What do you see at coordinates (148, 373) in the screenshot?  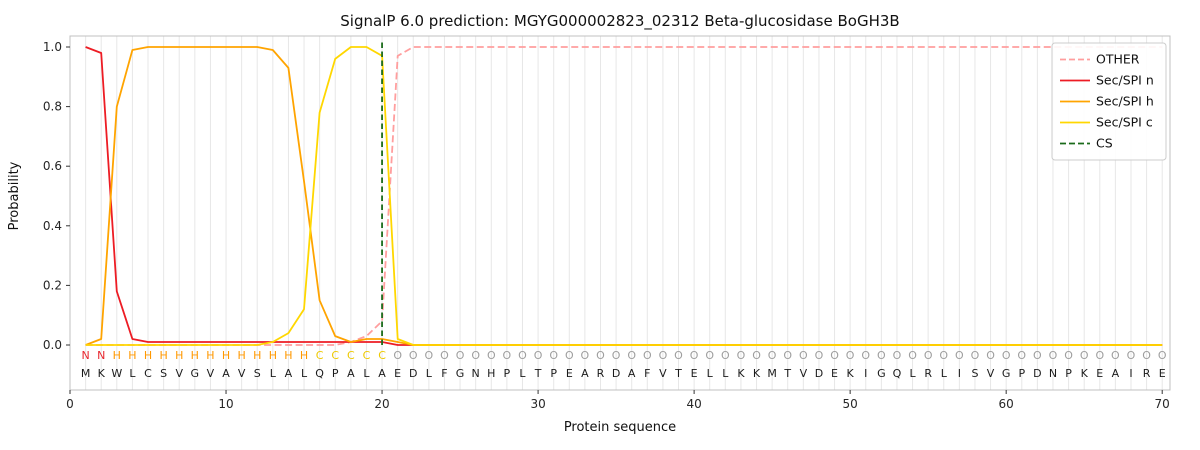 I see `sequence-letter: C` at bounding box center [148, 373].